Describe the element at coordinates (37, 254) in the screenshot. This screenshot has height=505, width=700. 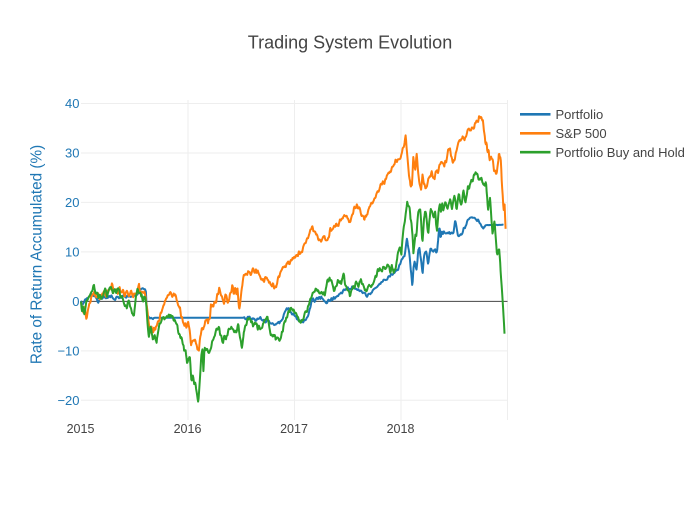
I see `svg-text: Rate of Return Accumulated (%)` at that location.